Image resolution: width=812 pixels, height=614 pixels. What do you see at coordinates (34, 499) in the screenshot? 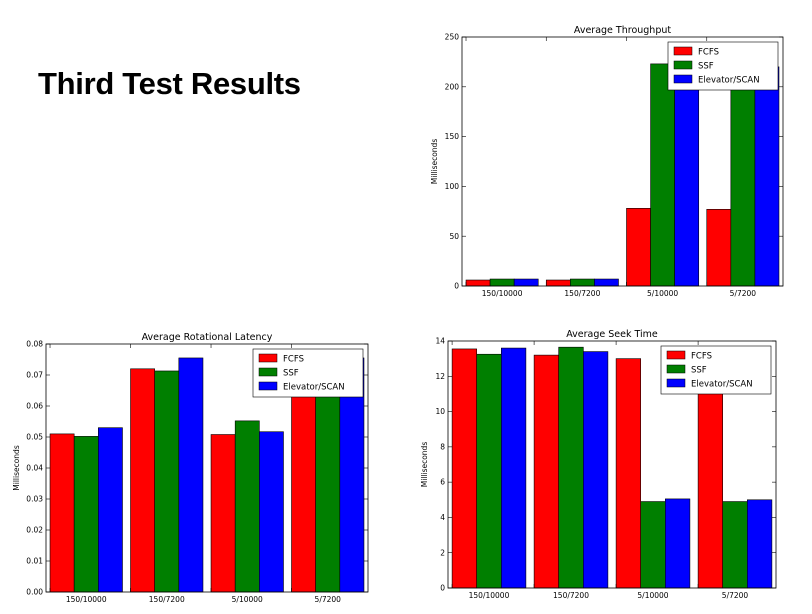
I see `y-tick-label: 0.03` at bounding box center [34, 499].